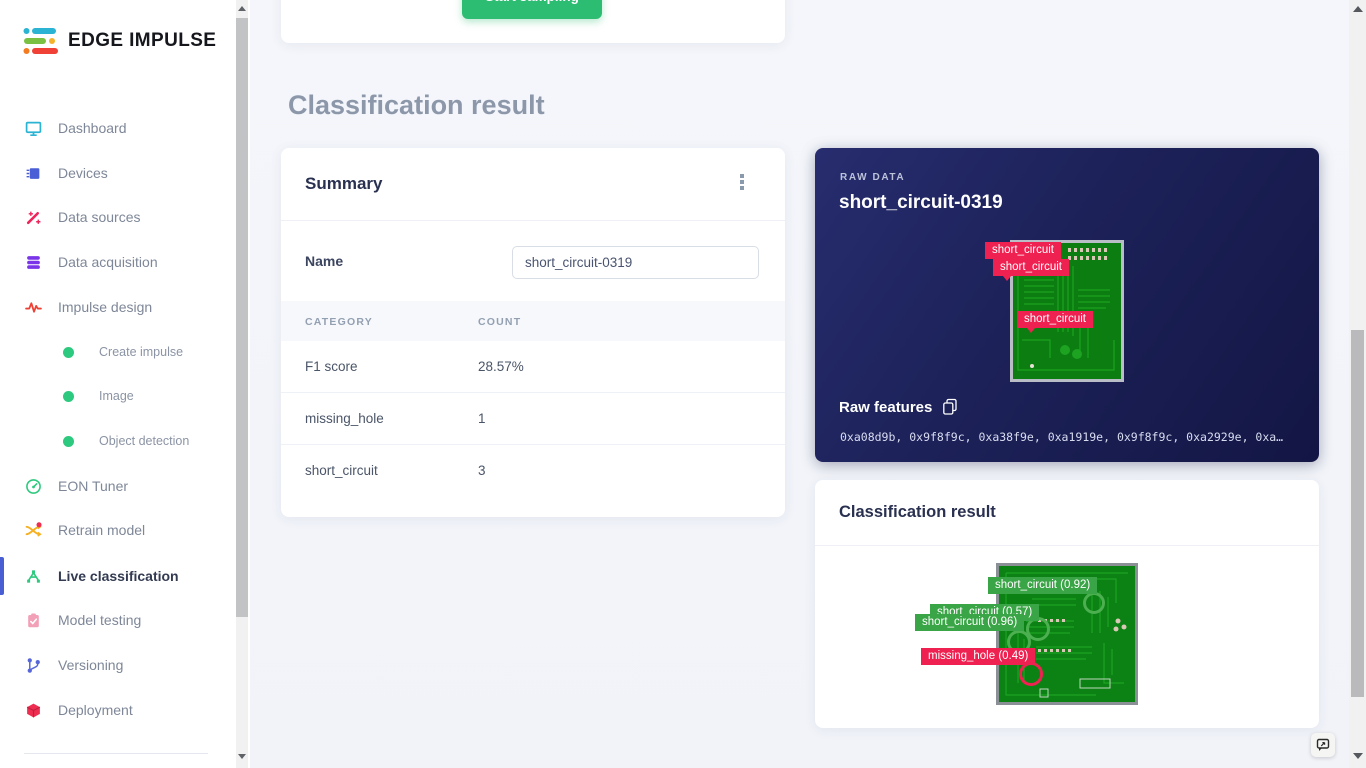 The image size is (1366, 768). What do you see at coordinates (33, 530) in the screenshot?
I see `retrain-model-icon` at bounding box center [33, 530].